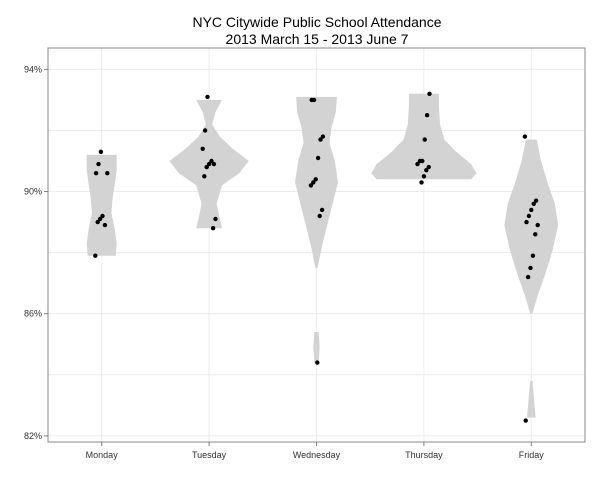 The image size is (600, 480). What do you see at coordinates (102, 455) in the screenshot?
I see `x-tick-label: Monday` at bounding box center [102, 455].